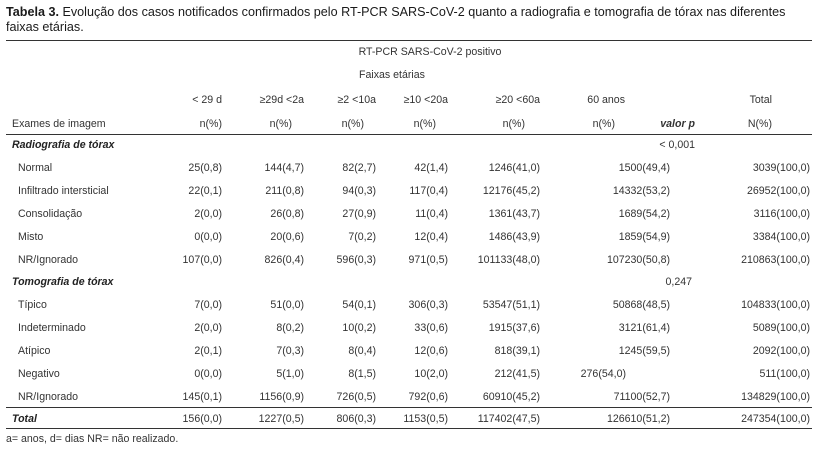 The image size is (818, 452). What do you see at coordinates (362, 237) in the screenshot?
I see `cell: 7(0,2)` at bounding box center [362, 237].